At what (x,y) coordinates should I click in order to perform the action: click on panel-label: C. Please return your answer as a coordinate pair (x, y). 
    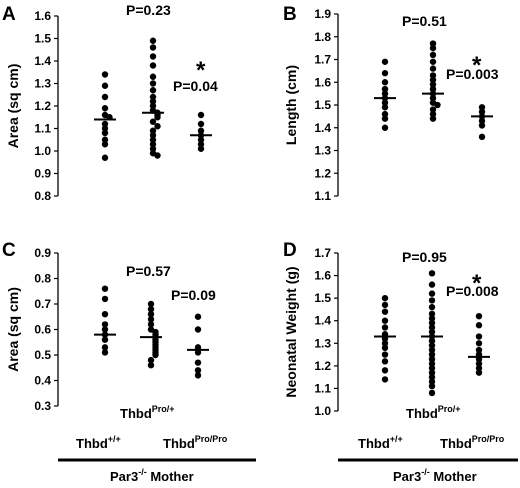
    Looking at the image, I should click on (9, 250).